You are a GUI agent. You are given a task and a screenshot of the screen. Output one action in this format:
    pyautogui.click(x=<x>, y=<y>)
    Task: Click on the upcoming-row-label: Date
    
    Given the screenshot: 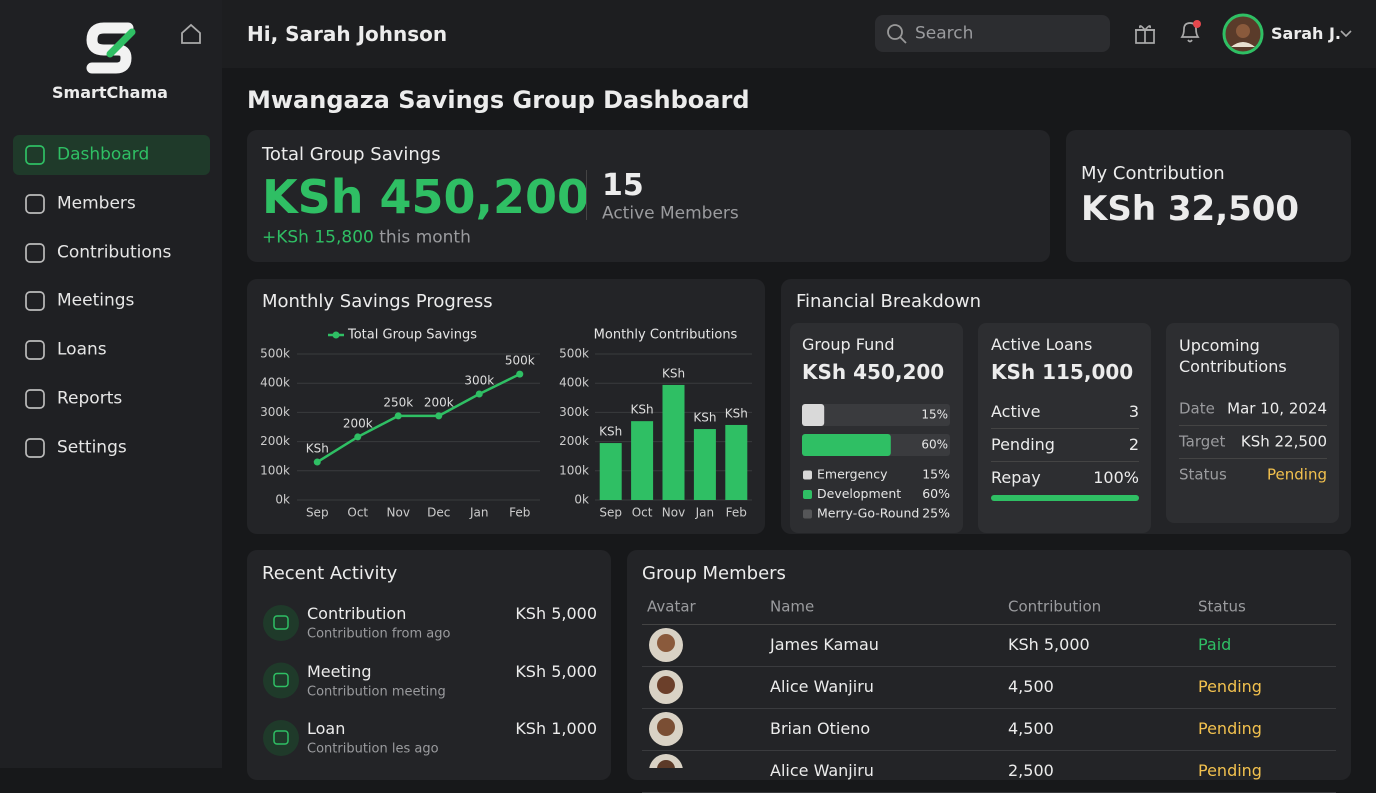 What is the action you would take?
    pyautogui.click(x=1197, y=408)
    